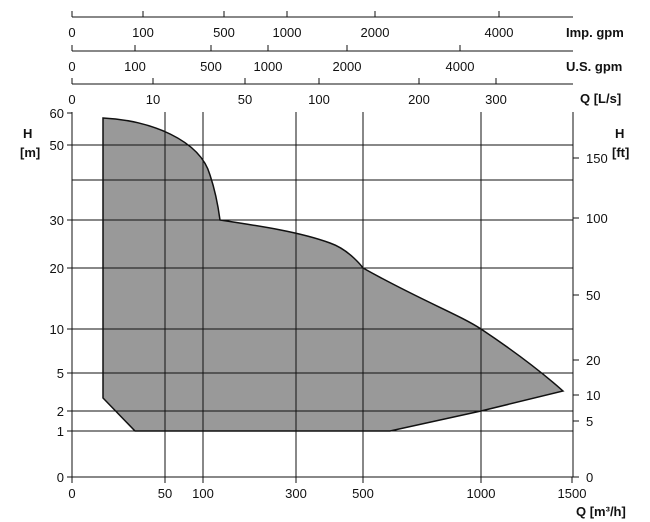  What do you see at coordinates (287, 92) in the screenshot?
I see `top-axis-ls-ticks: 0 10 50 100 200 300` at bounding box center [287, 92].